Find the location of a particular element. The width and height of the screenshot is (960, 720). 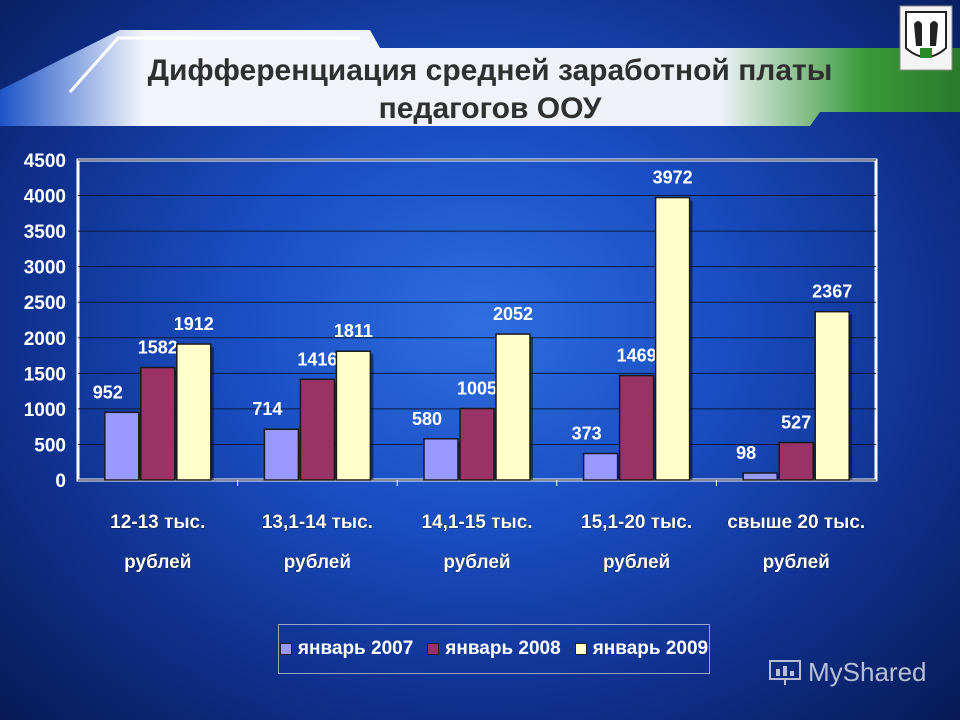

title-line-2: педагогов ООУ is located at coordinates (490, 108).